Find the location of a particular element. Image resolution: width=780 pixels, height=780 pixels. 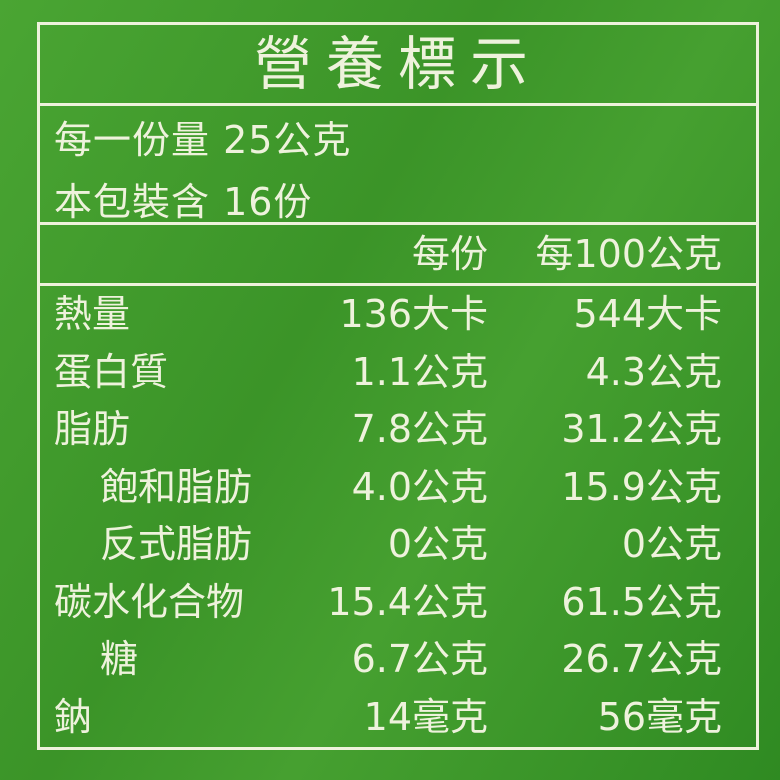

nutrient-row: 鈉 14毫克 56毫克 is located at coordinates (398, 717).